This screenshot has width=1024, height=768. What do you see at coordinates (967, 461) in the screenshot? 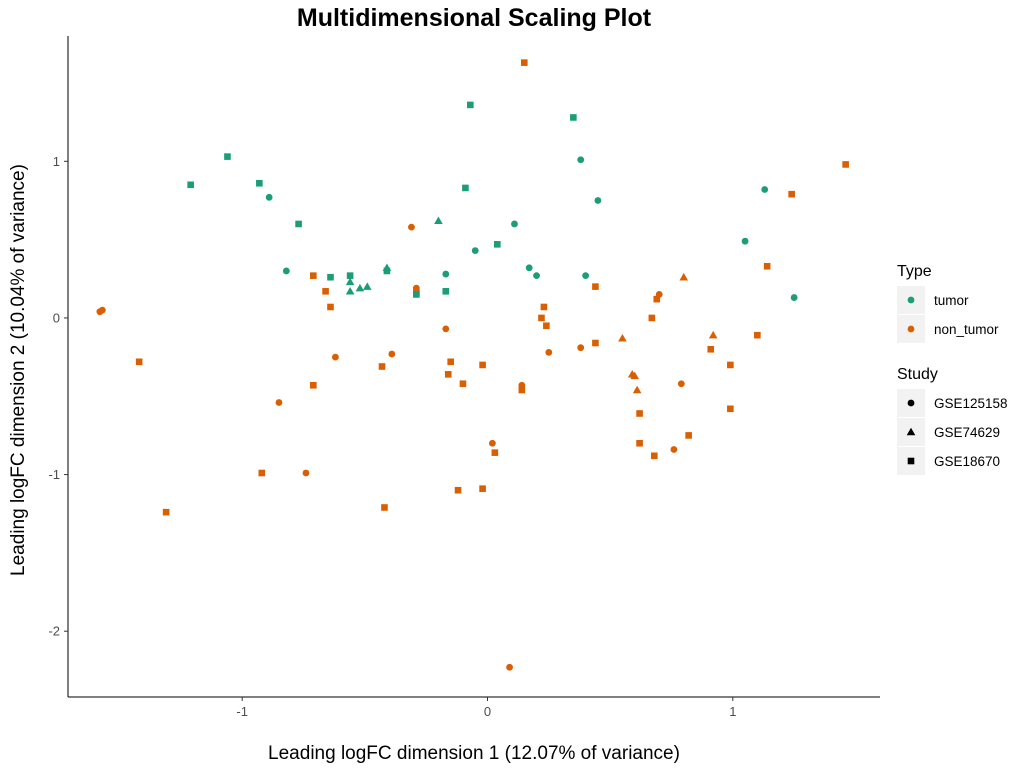
I see `legend-label: GSE18670` at bounding box center [967, 461].